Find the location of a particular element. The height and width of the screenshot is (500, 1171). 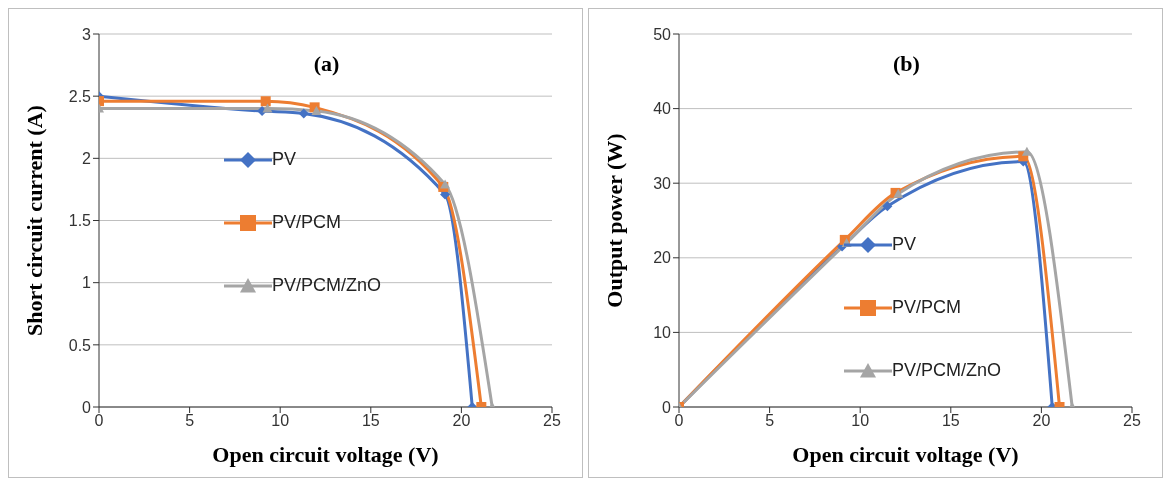

y-tick-label: 10 is located at coordinates (662, 333).